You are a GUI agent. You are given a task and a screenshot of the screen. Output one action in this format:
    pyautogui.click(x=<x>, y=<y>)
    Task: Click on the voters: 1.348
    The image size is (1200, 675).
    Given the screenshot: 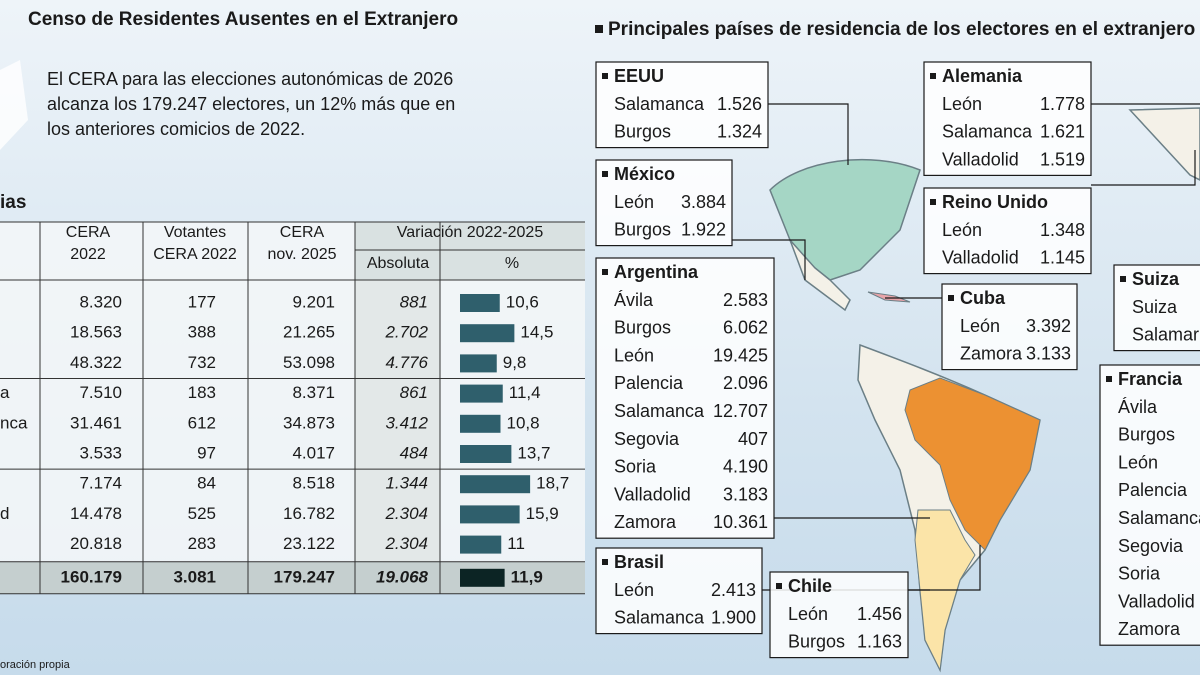 What is the action you would take?
    pyautogui.click(x=1062, y=230)
    